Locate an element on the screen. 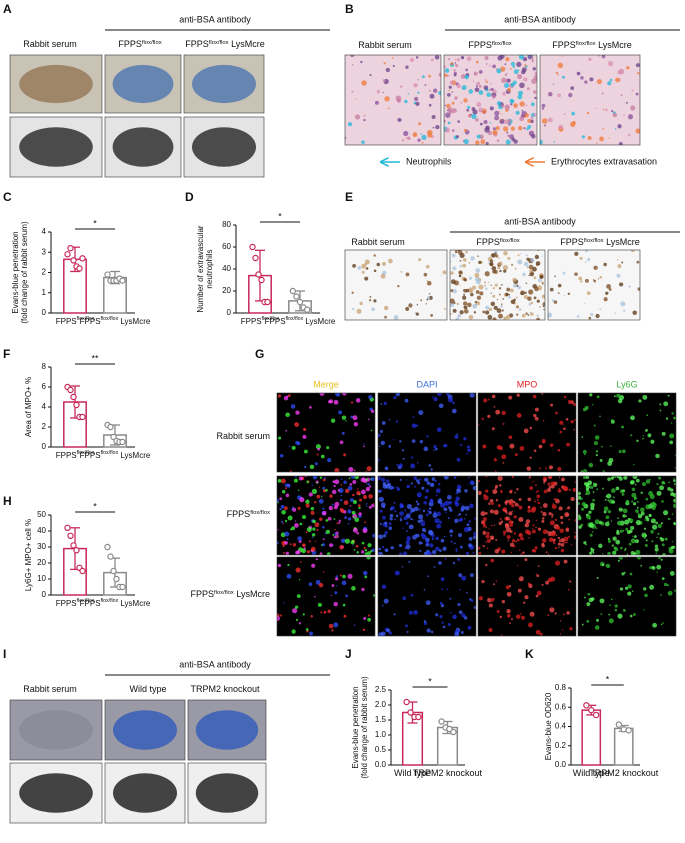 Image resolution: width=685 pixels, height=843 pixels. image-border is located at coordinates (527, 432).